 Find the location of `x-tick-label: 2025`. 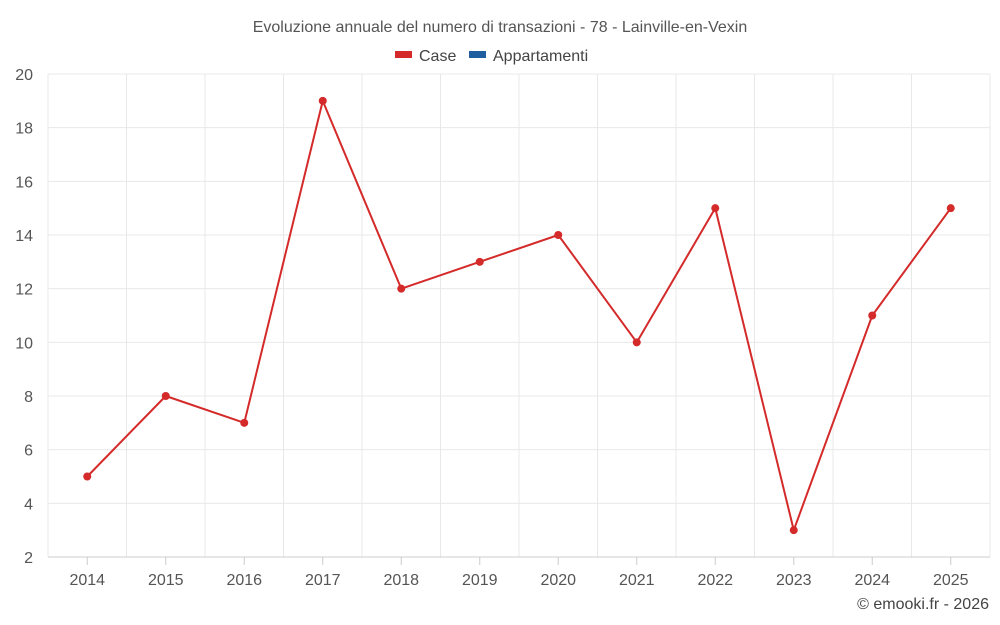

x-tick-label: 2025 is located at coordinates (951, 580).